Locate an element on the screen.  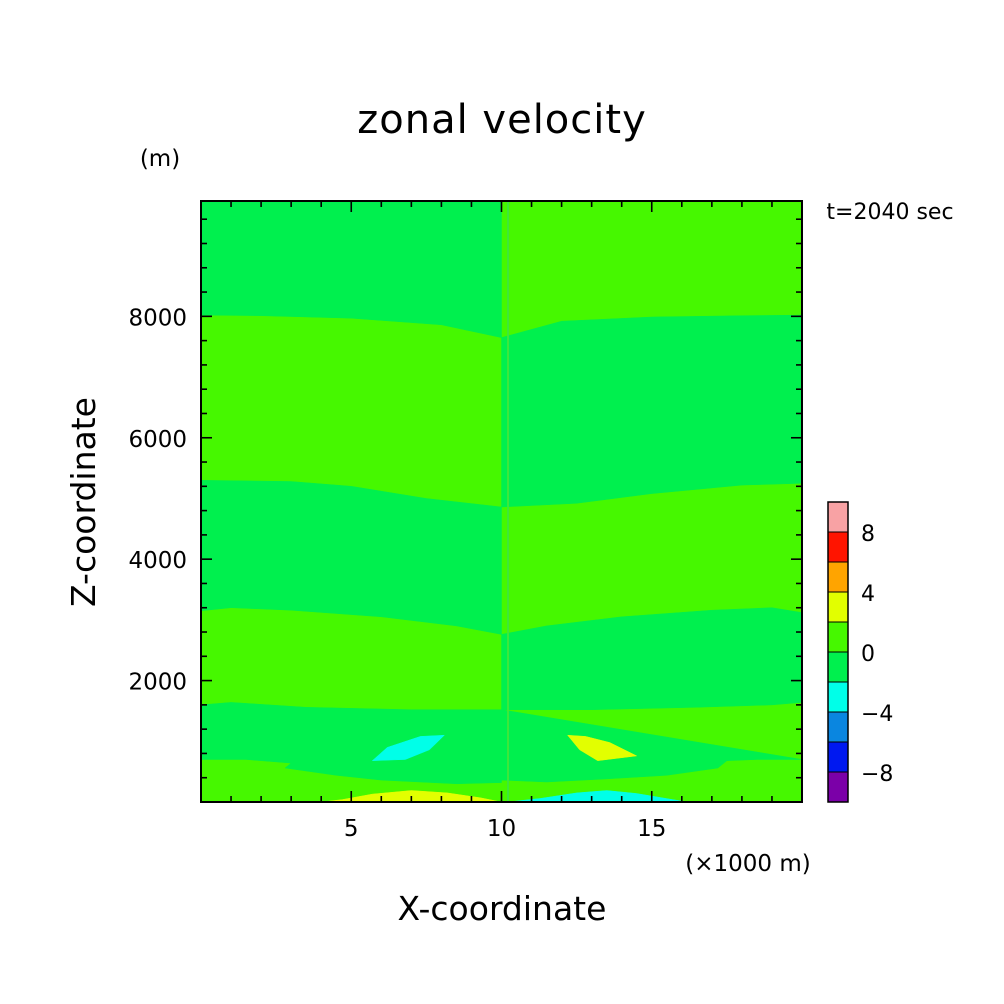
x-tick-label: 5 is located at coordinates (351, 829).